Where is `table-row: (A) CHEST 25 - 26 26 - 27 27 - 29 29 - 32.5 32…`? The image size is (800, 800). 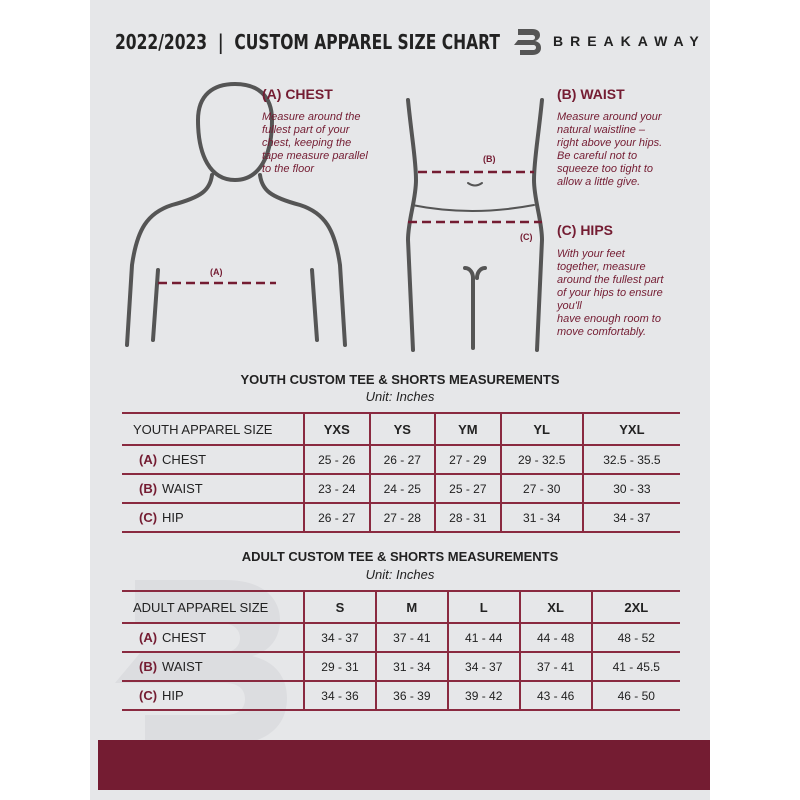
table-row: (A) CHEST 25 - 26 26 - 27 27 - 29 29 - 32.5 32… is located at coordinates (401, 459).